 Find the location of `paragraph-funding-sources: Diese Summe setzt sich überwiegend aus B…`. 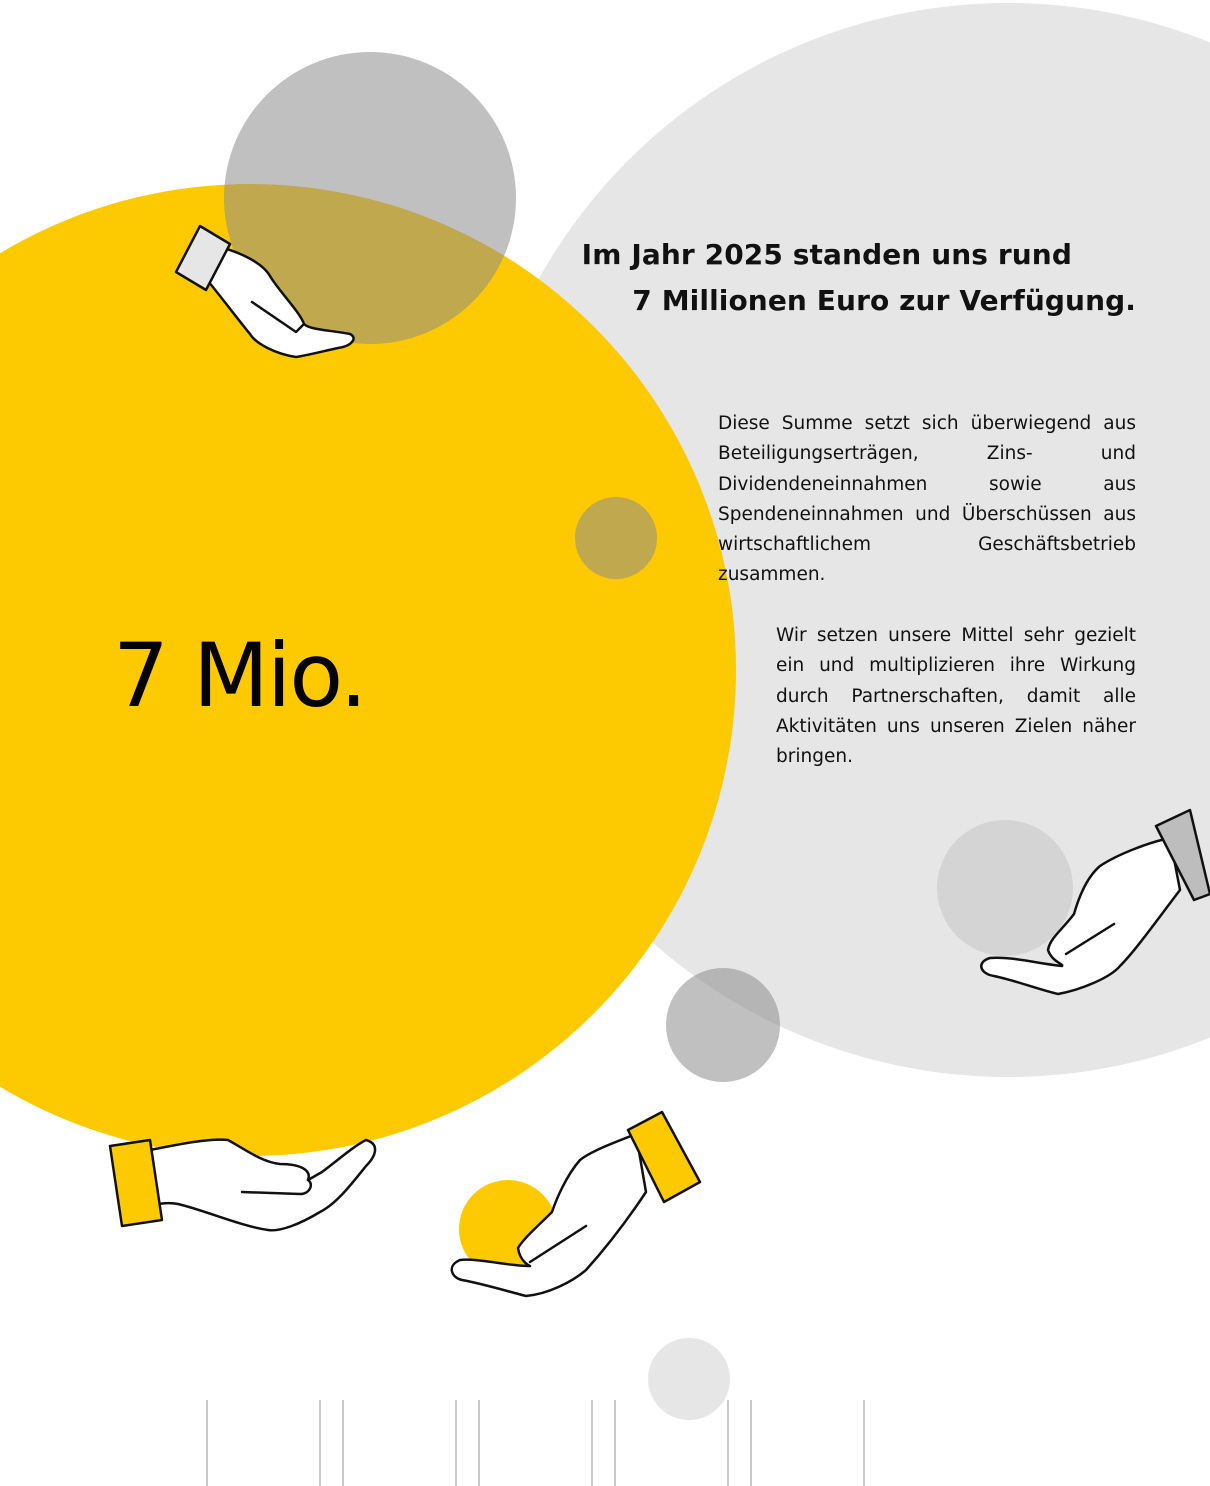

paragraph-funding-sources: Diese Summe setzt sich überwiegend aus B… is located at coordinates (927, 499).